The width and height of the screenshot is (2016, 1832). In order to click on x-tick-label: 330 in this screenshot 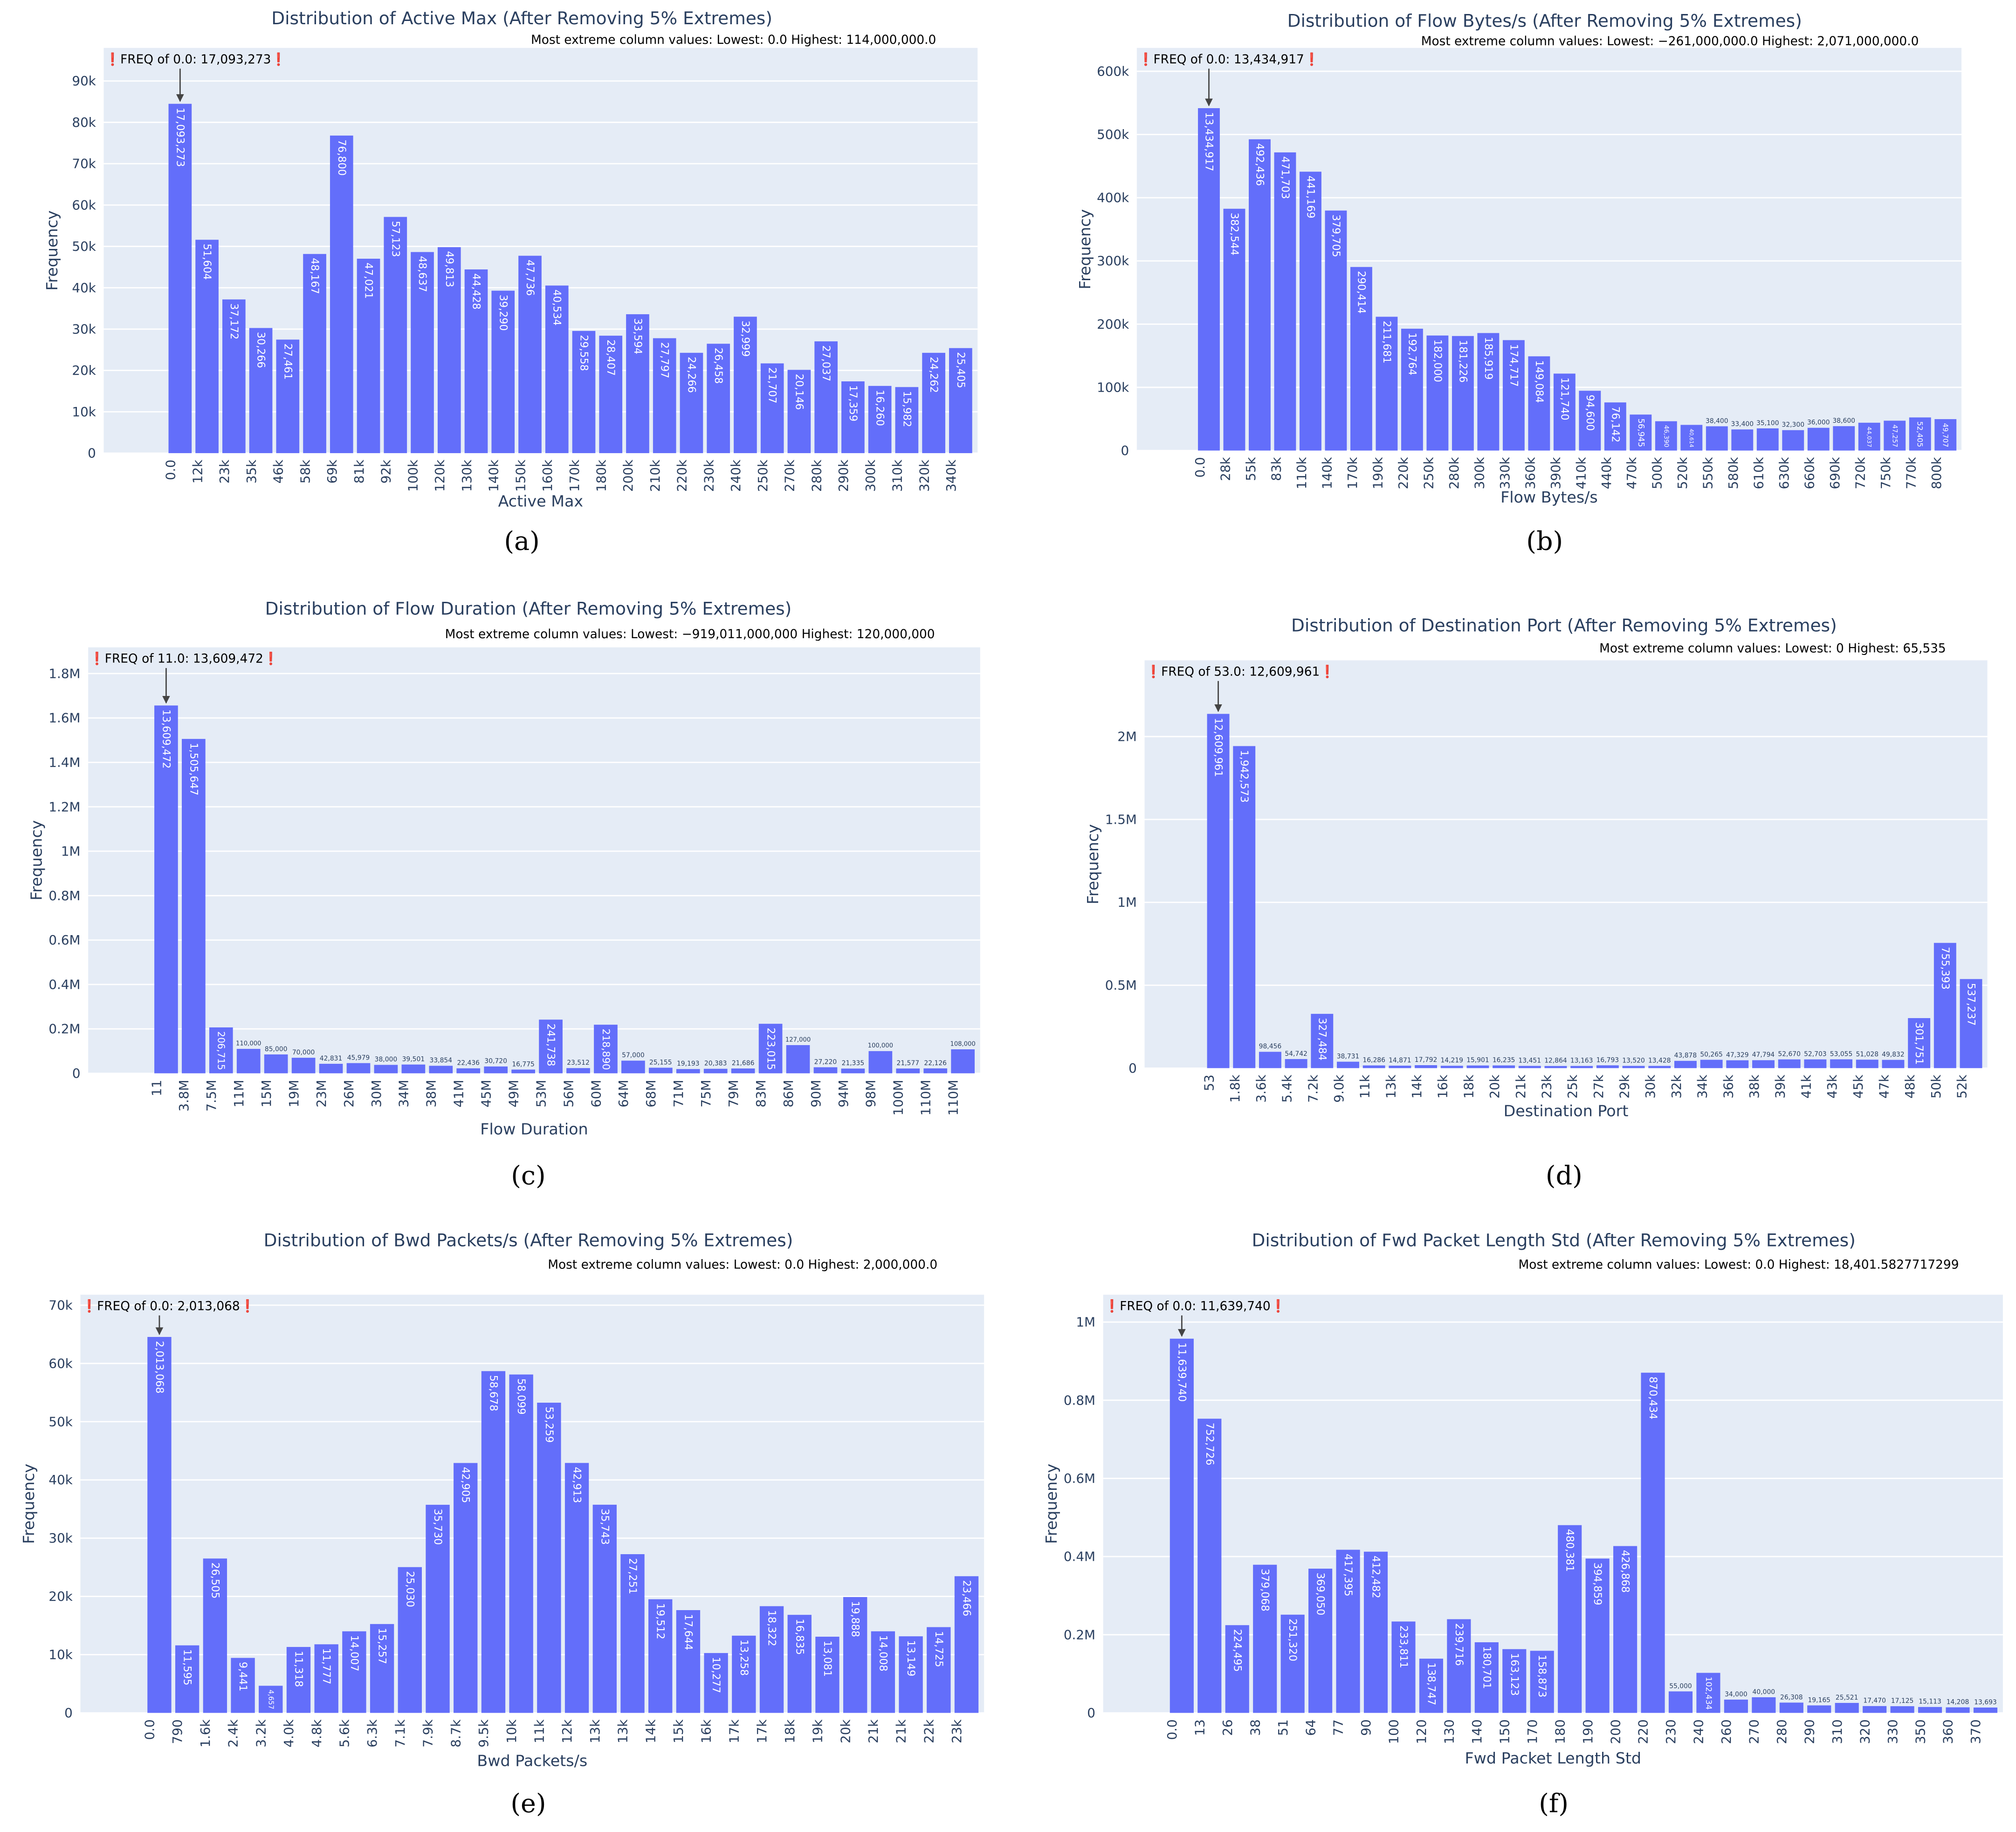, I will do `click(1892, 1731)`.